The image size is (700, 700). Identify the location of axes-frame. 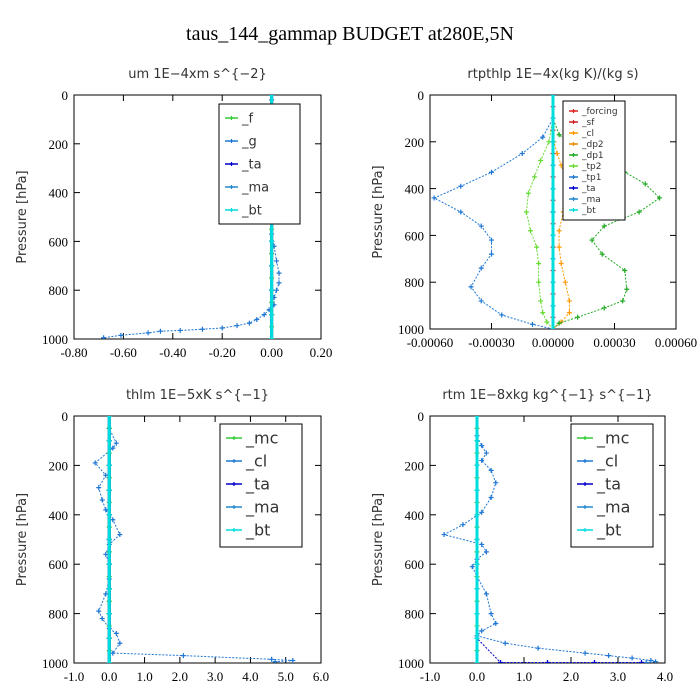
(197, 217).